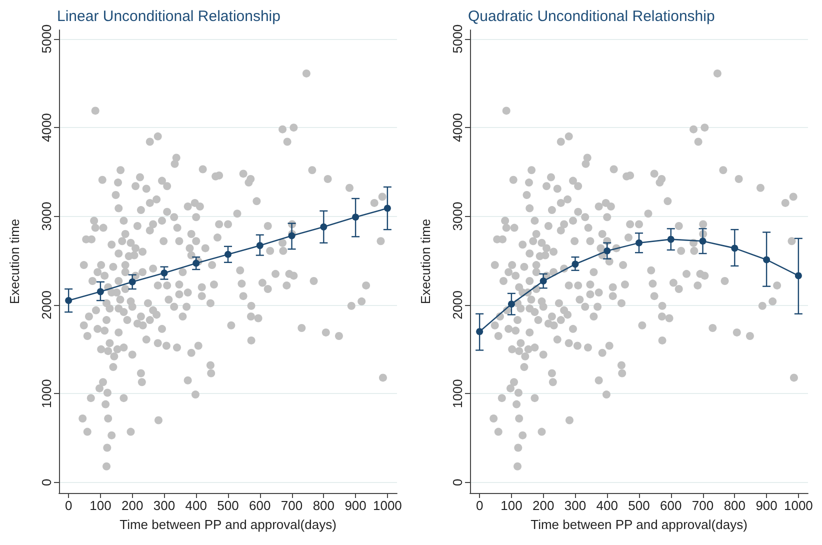  I want to click on chart-title: Linear Unconditional Relationship, so click(168, 16).